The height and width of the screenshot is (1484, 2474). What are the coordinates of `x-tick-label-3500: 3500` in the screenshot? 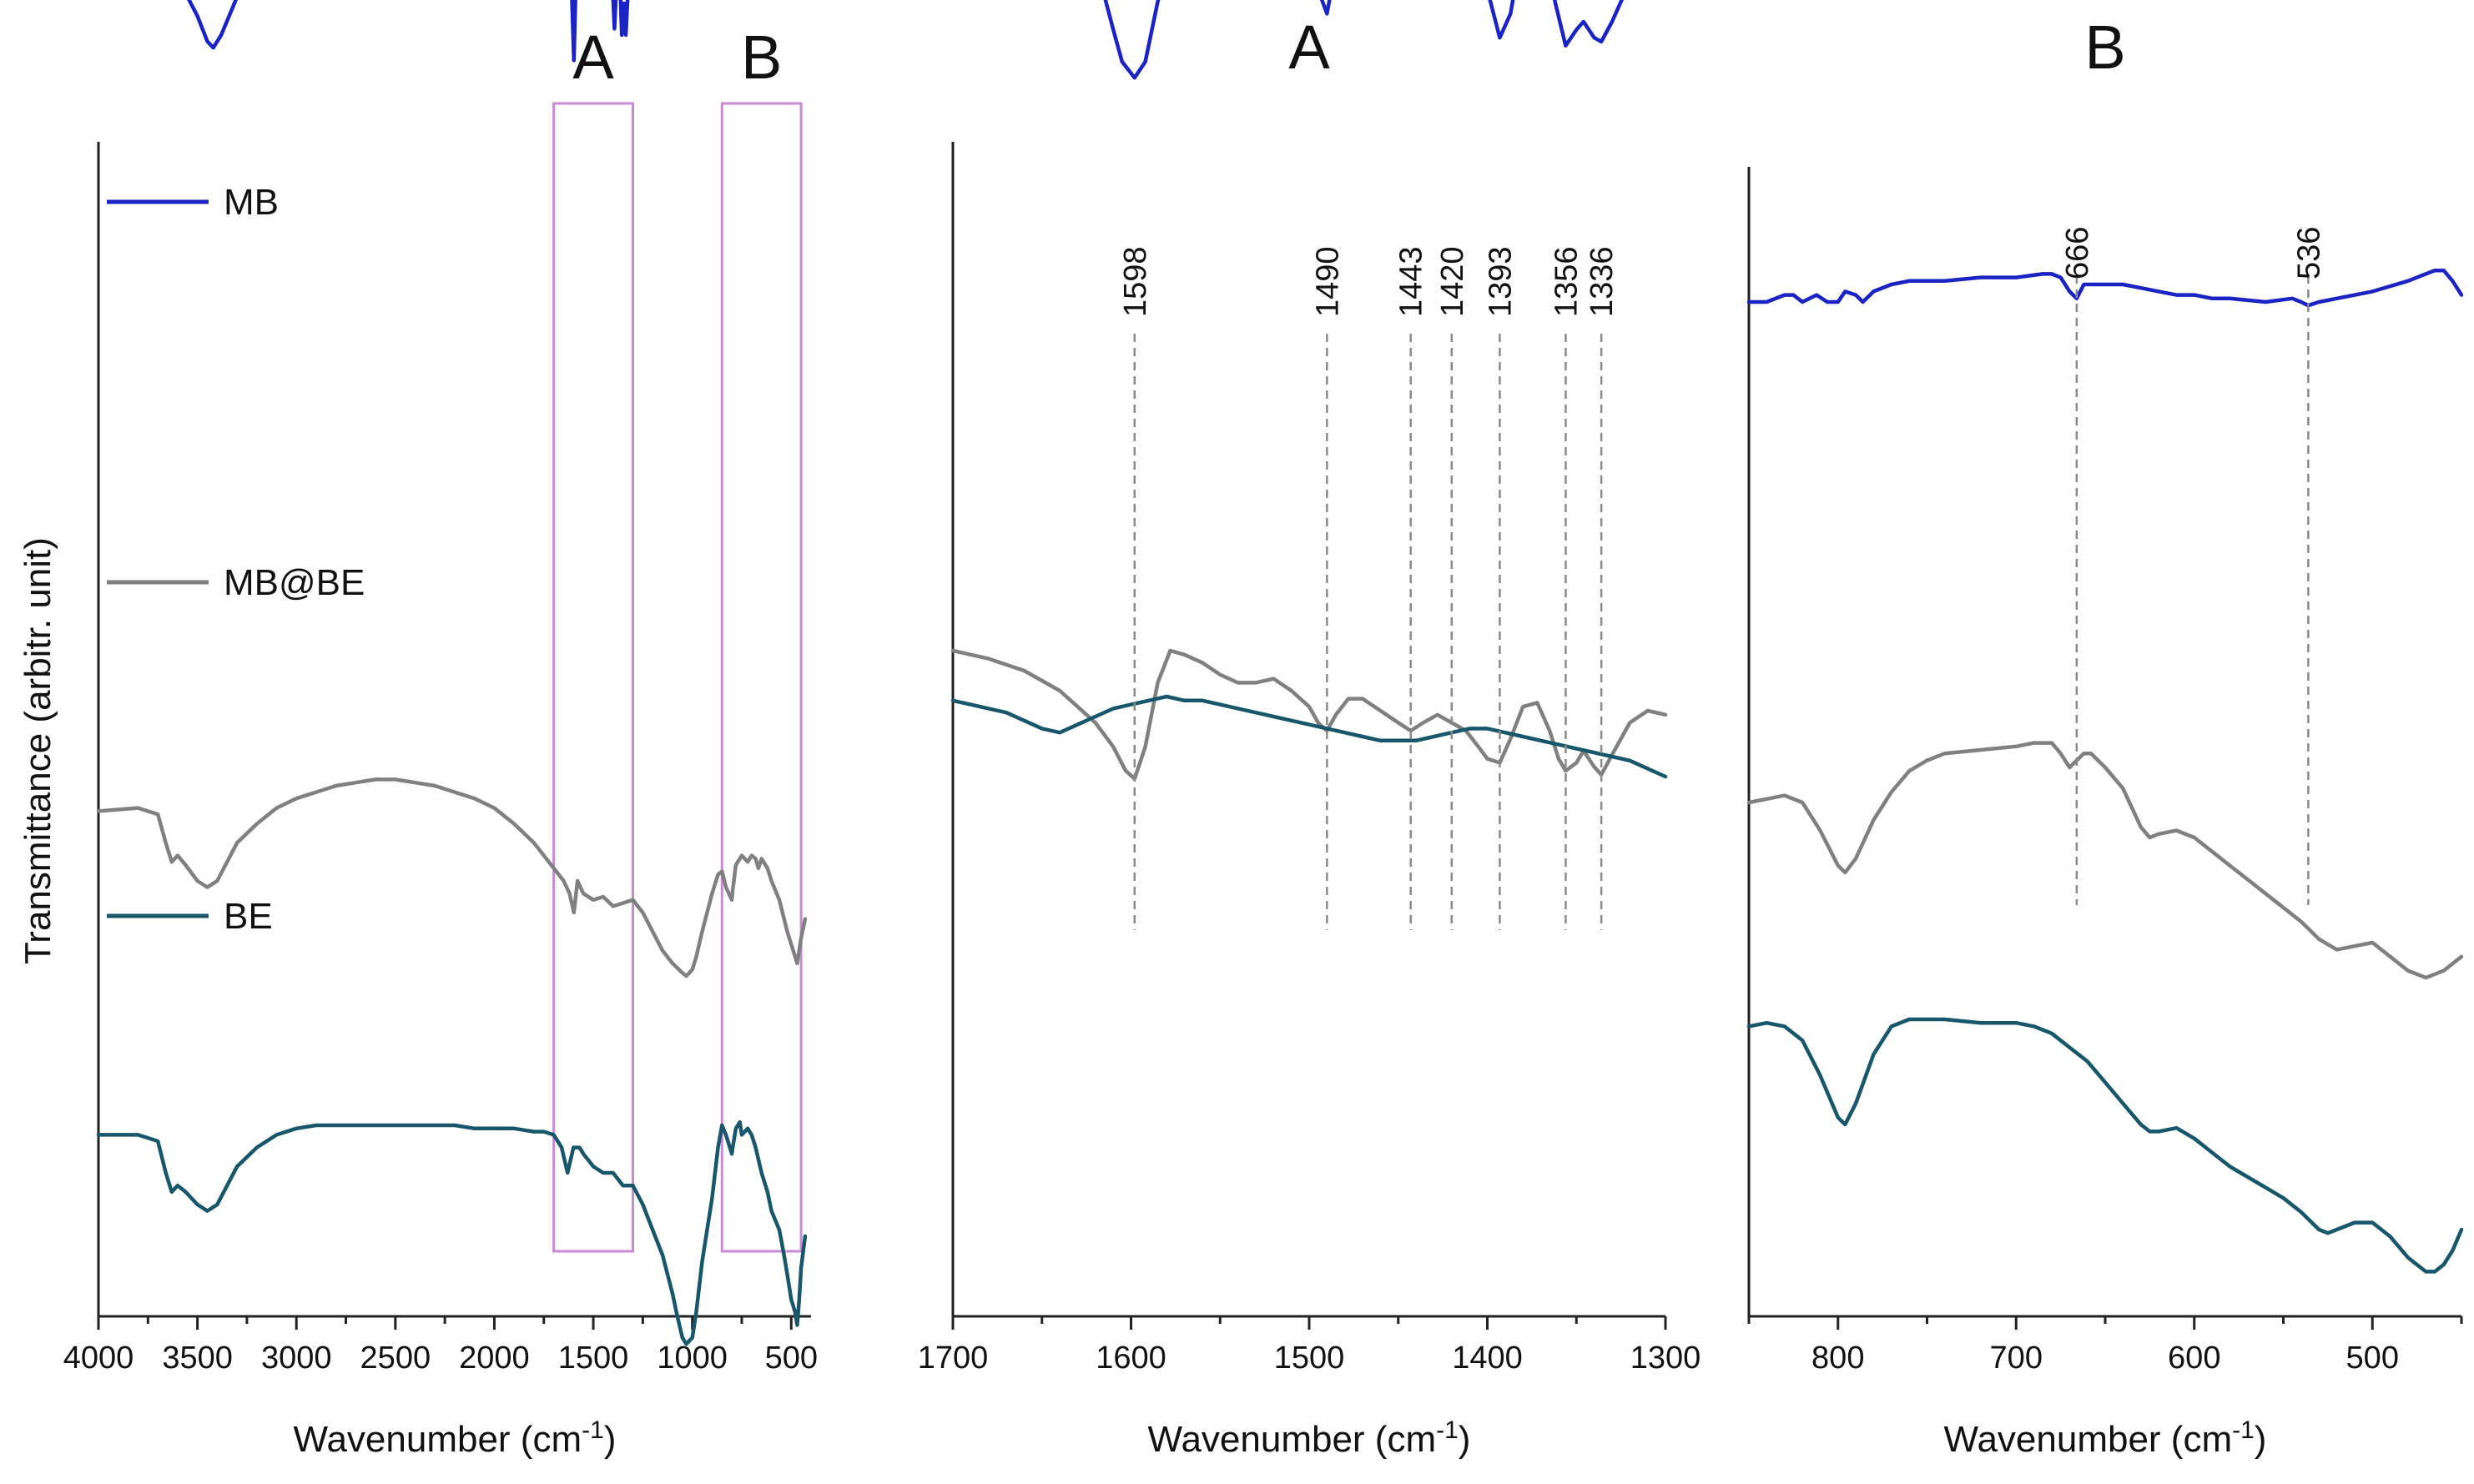 It's located at (197, 1359).